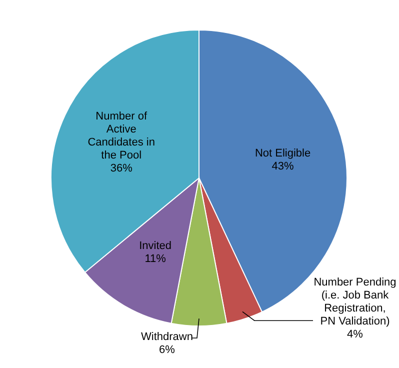 This screenshot has height=368, width=399. Describe the element at coordinates (355, 334) in the screenshot. I see `data-label: 4%` at that location.